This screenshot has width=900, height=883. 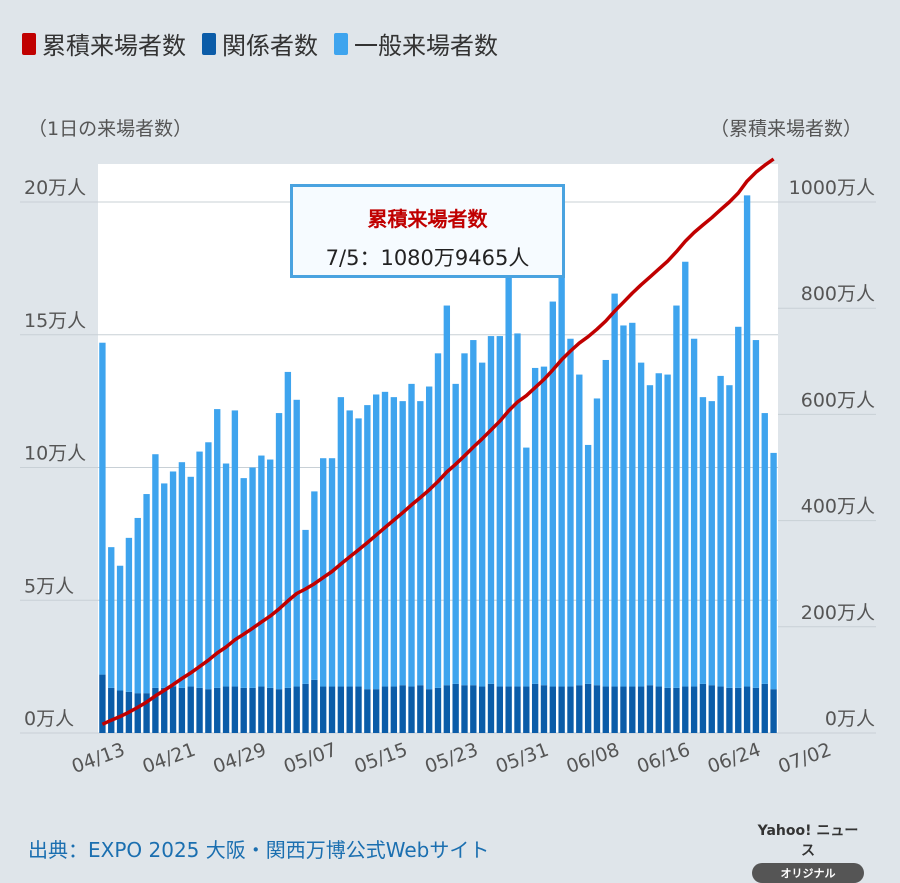 What do you see at coordinates (426, 46) in the screenshot?
I see `legend-label-general: 一般来場者数` at bounding box center [426, 46].